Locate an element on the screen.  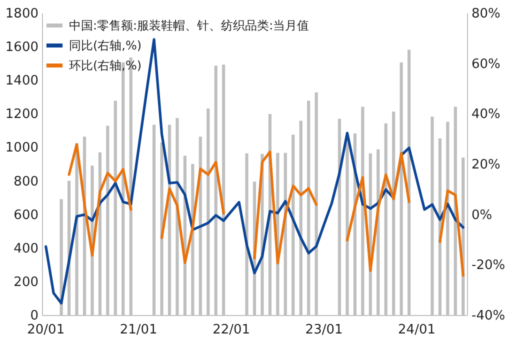
y-tick-label: 1600 is located at coordinates (21, 48).